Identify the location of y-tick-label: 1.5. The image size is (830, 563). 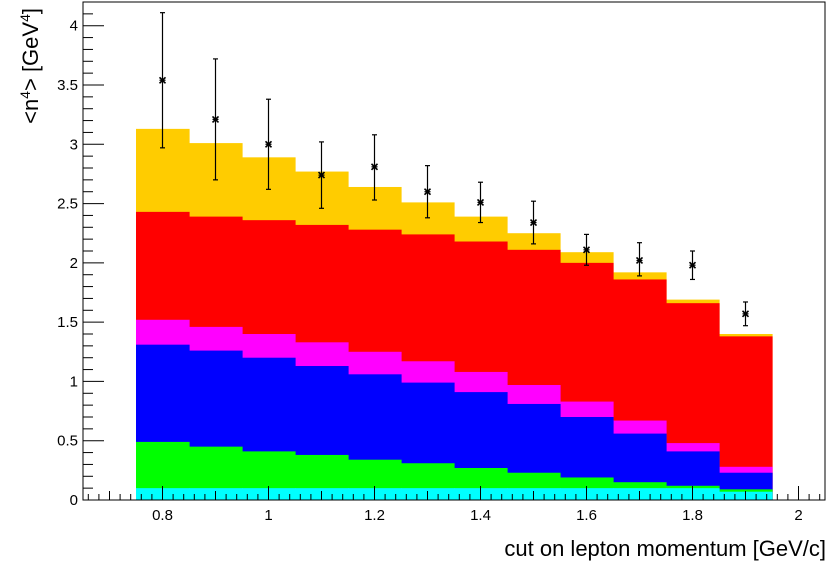
(67, 322).